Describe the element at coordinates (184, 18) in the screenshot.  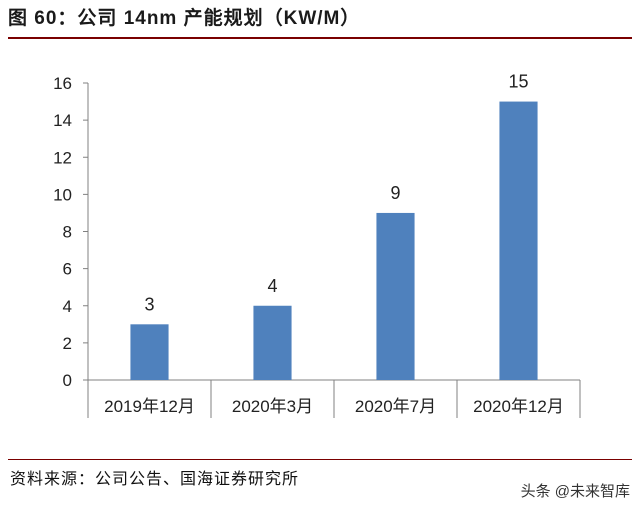
I see `figure-title: 图 60：公司 14nm 产能规划（KW/M）` at that location.